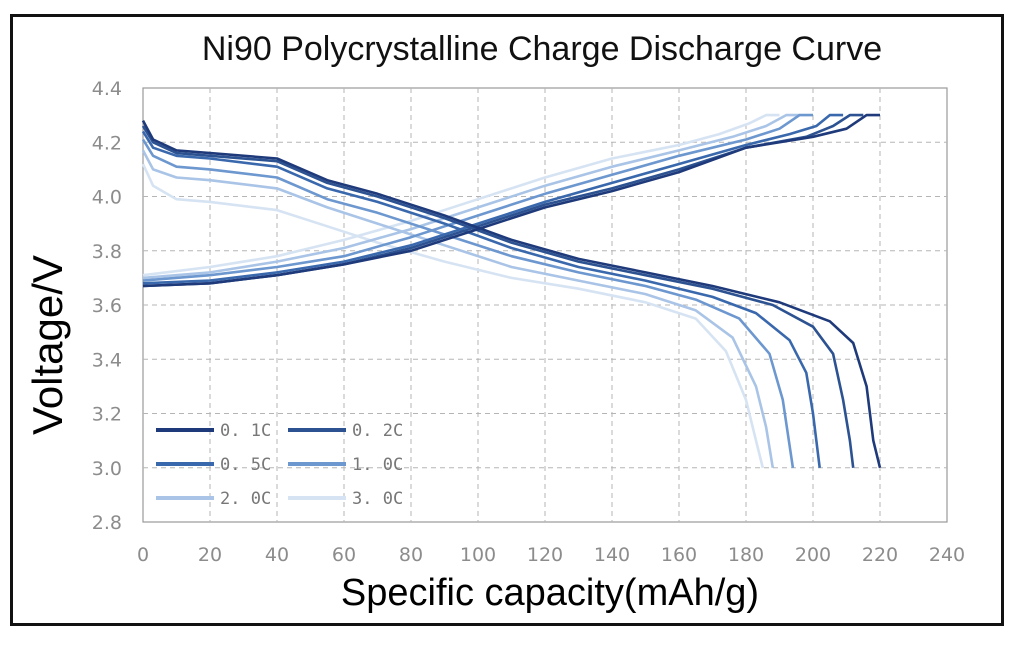 The image size is (1024, 645). I want to click on x-tick-label: 200, so click(813, 555).